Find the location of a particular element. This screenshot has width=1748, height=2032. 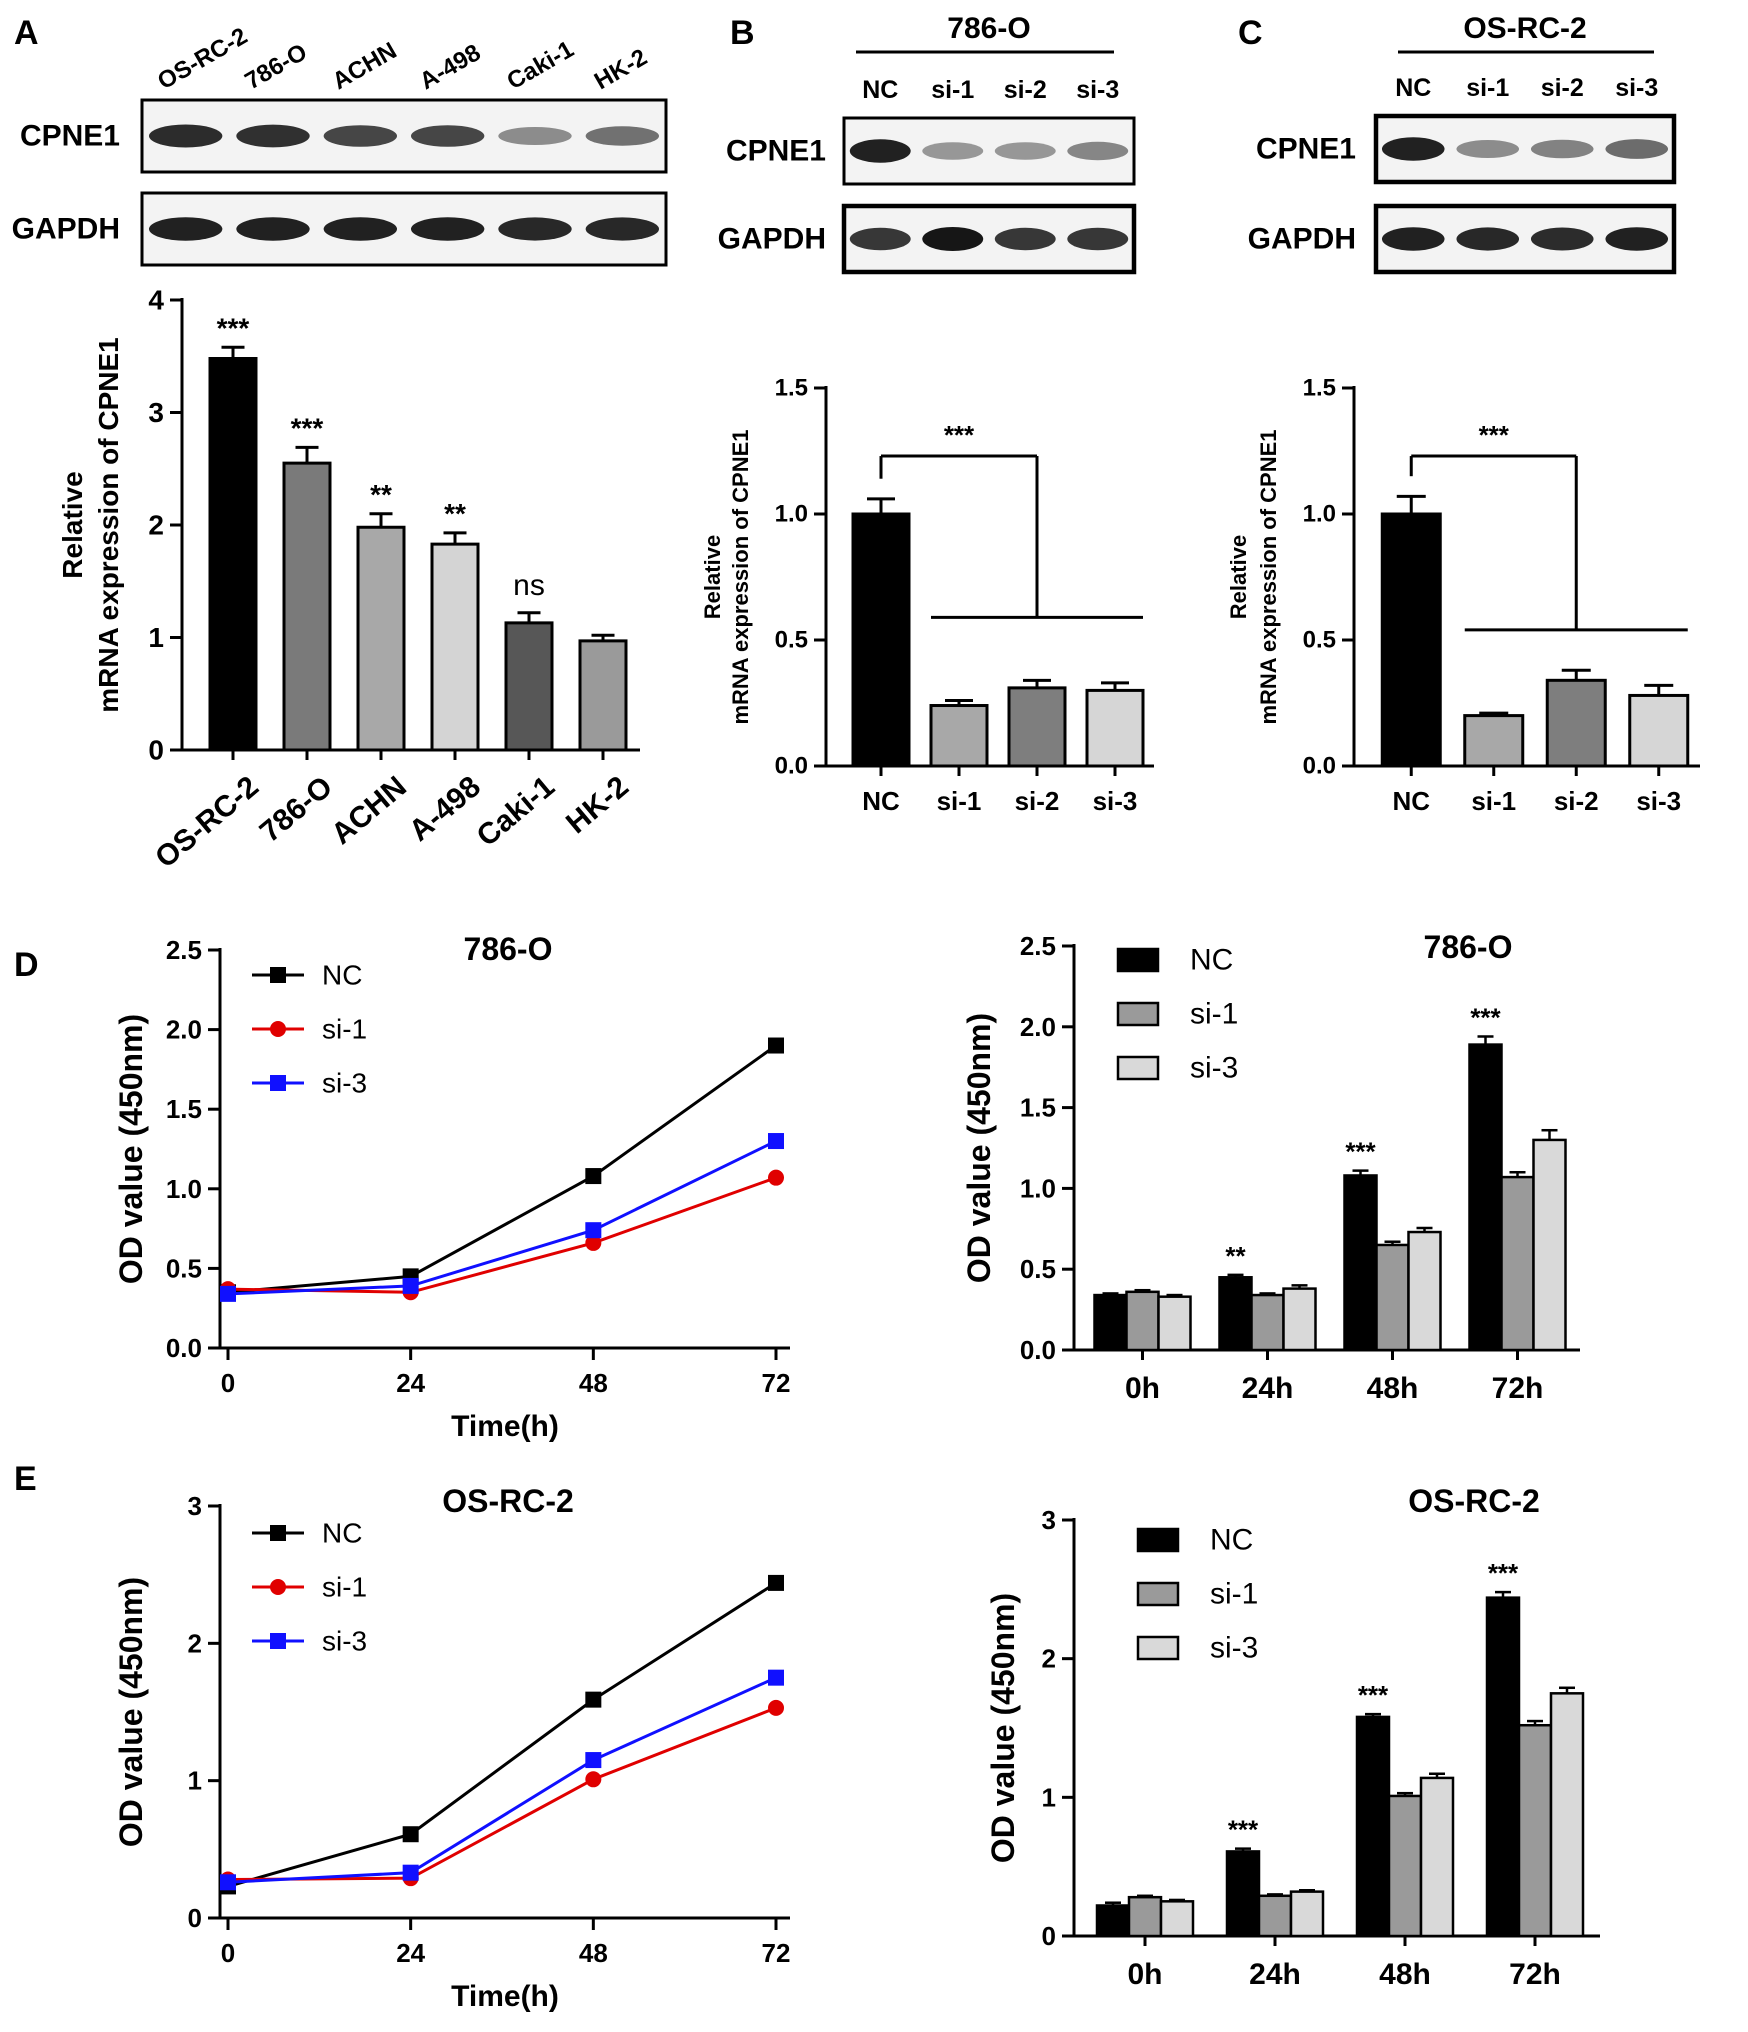

significance-24h: ** is located at coordinates (1235, 1256).